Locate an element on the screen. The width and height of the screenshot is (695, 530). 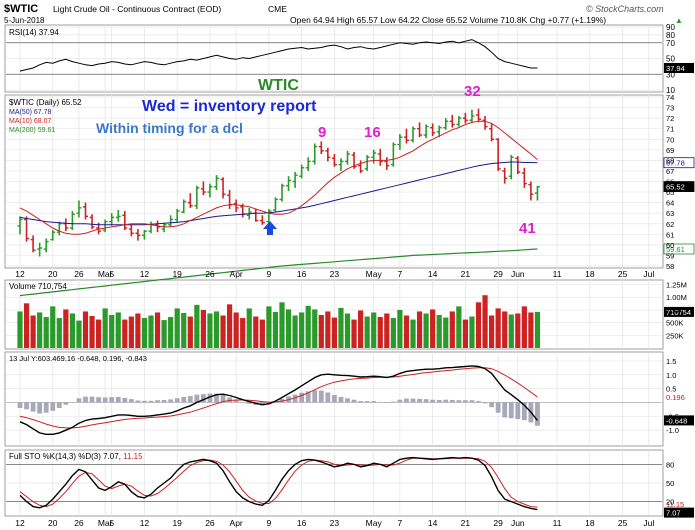
ma50-legend: MA(50) 67.78 is located at coordinates (30, 112).